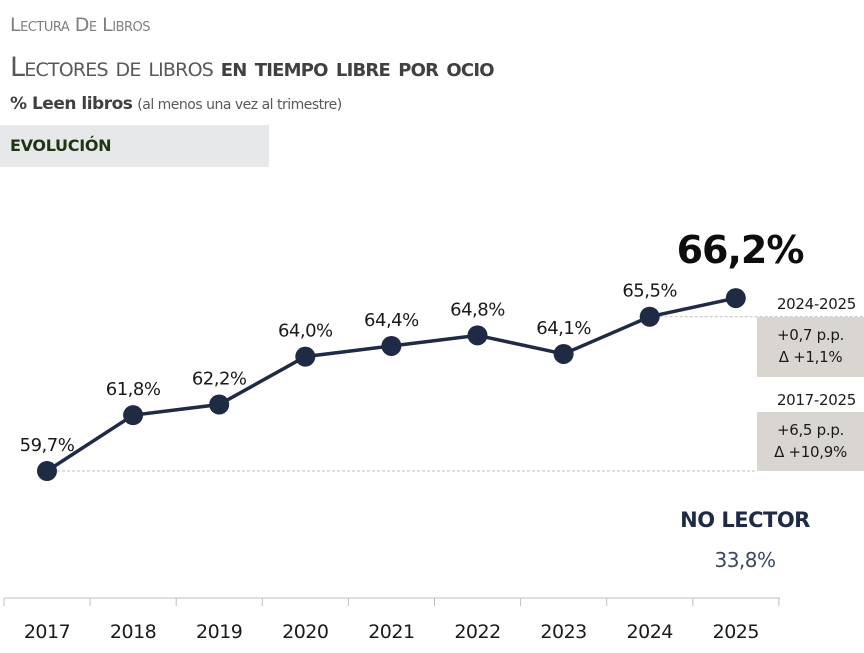  I want to click on comparison-pp-1: +0,7 p.p., so click(810, 335).